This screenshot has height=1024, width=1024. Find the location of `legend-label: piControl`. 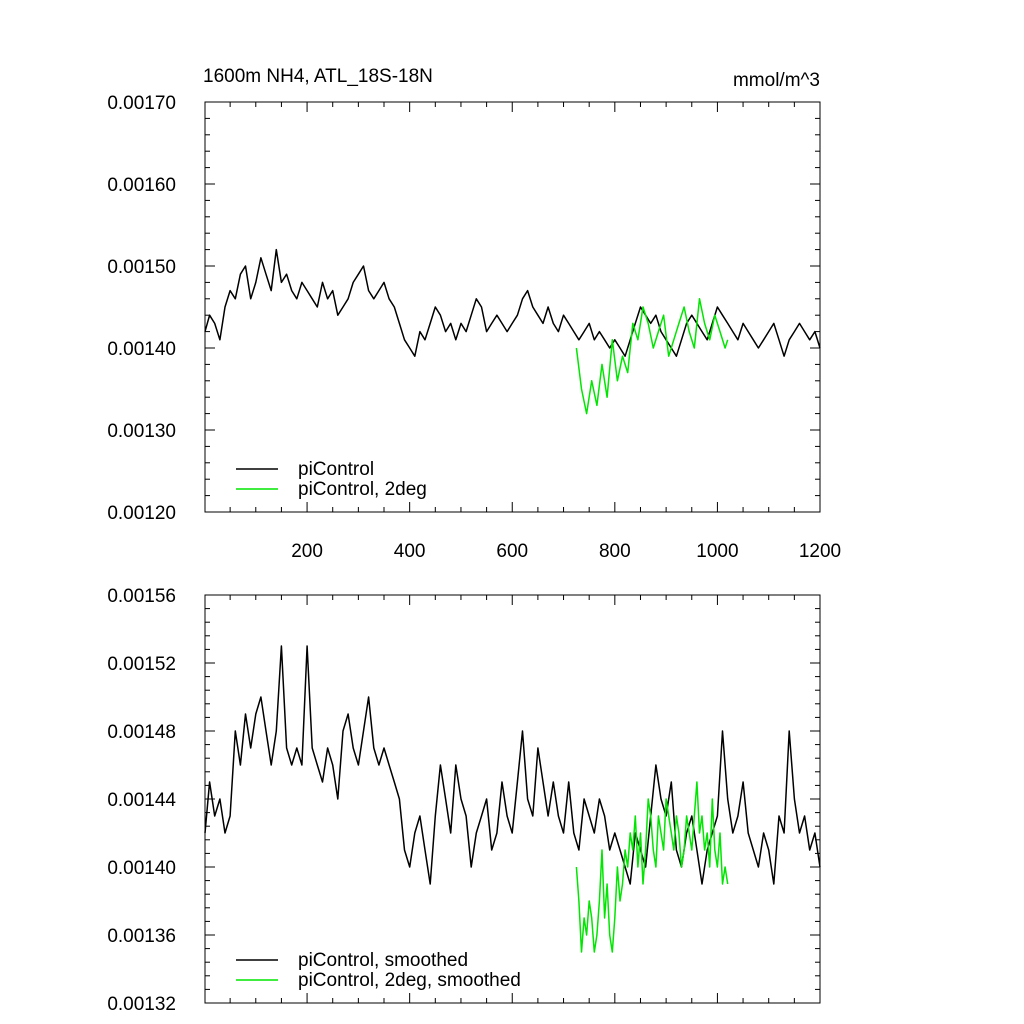

legend-label: piControl is located at coordinates (336, 469).